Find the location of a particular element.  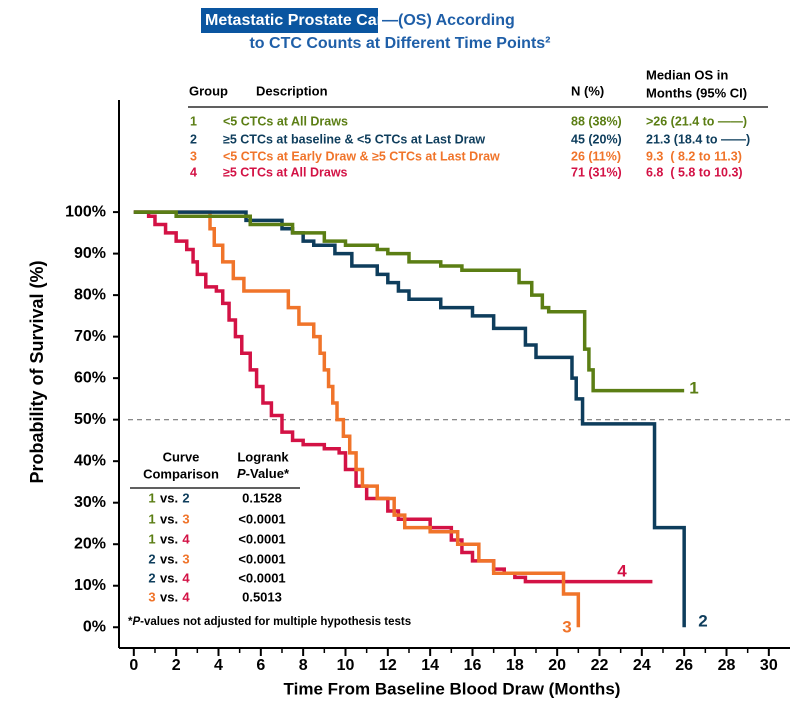

x-tick-label: 24 is located at coordinates (642, 665).